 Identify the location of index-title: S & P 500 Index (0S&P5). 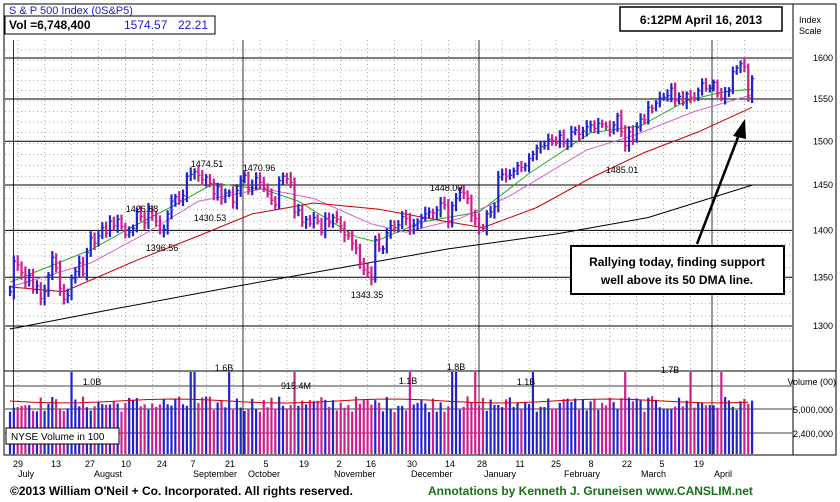
(71, 11).